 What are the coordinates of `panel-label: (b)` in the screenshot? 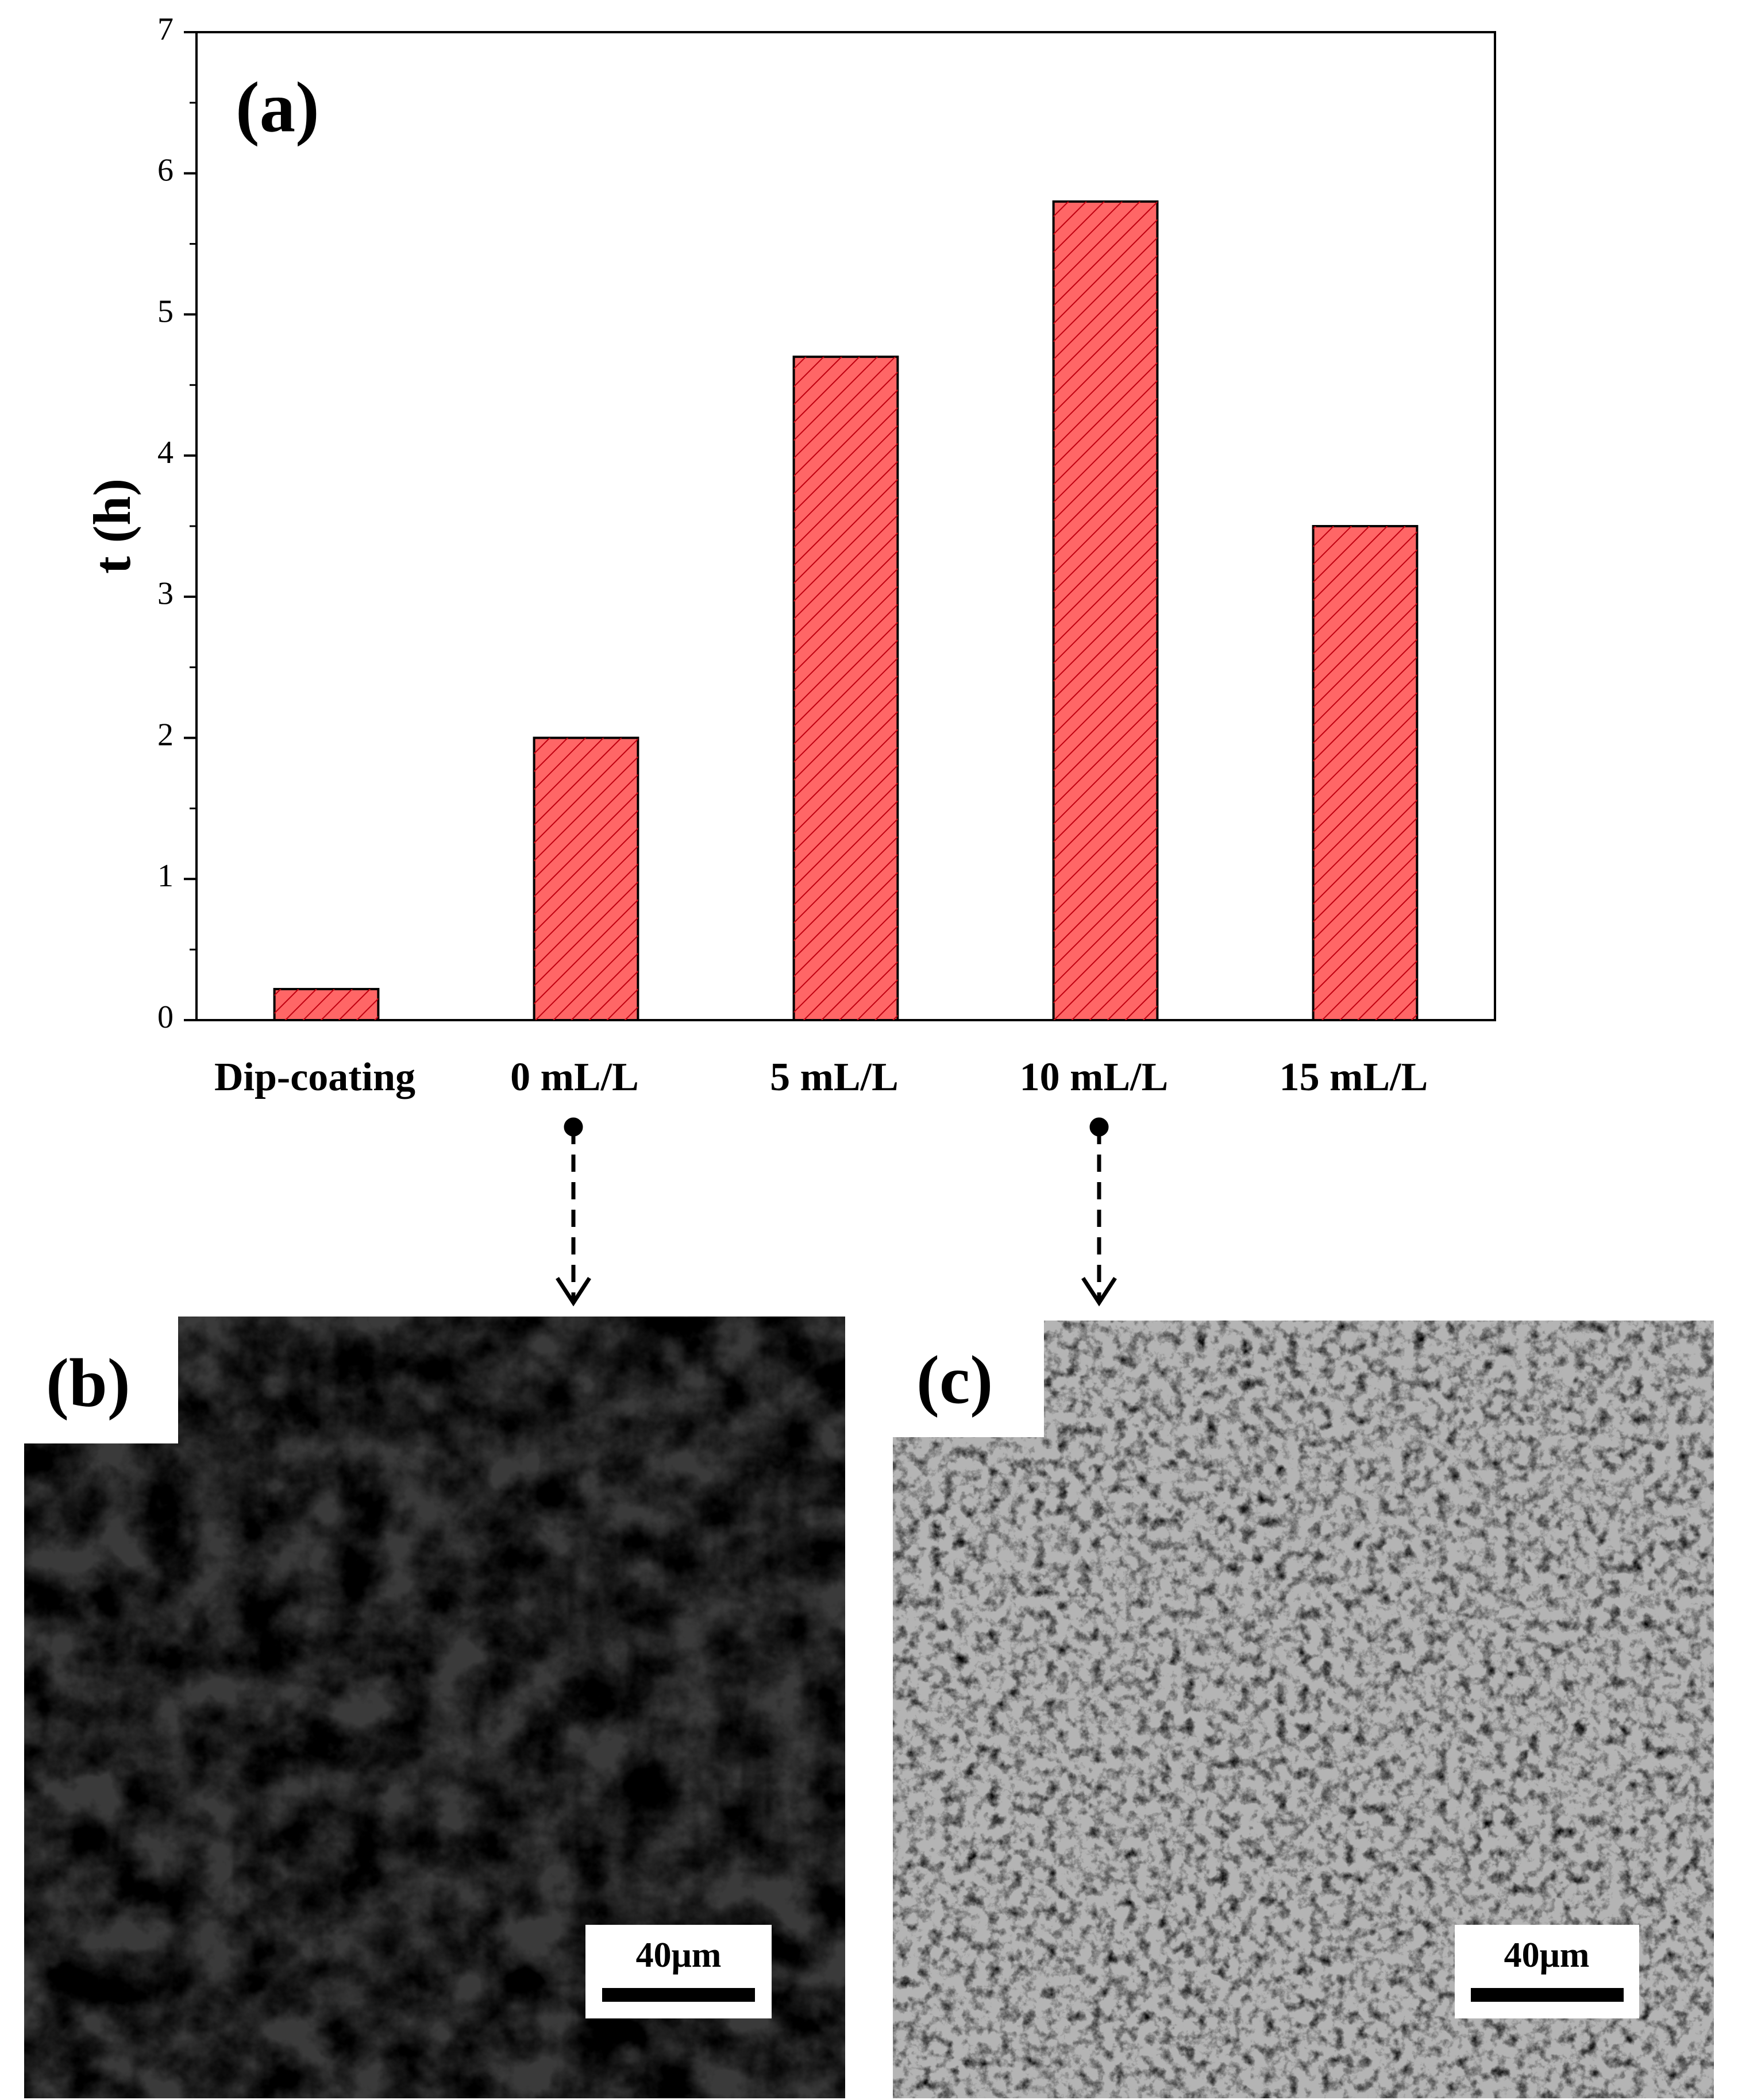 It's located at (88, 1383).